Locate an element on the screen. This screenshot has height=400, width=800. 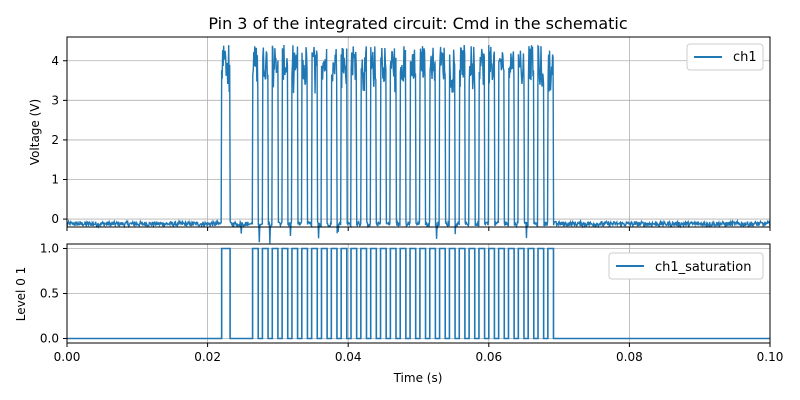
x-tick-label: 0.04 is located at coordinates (348, 357).